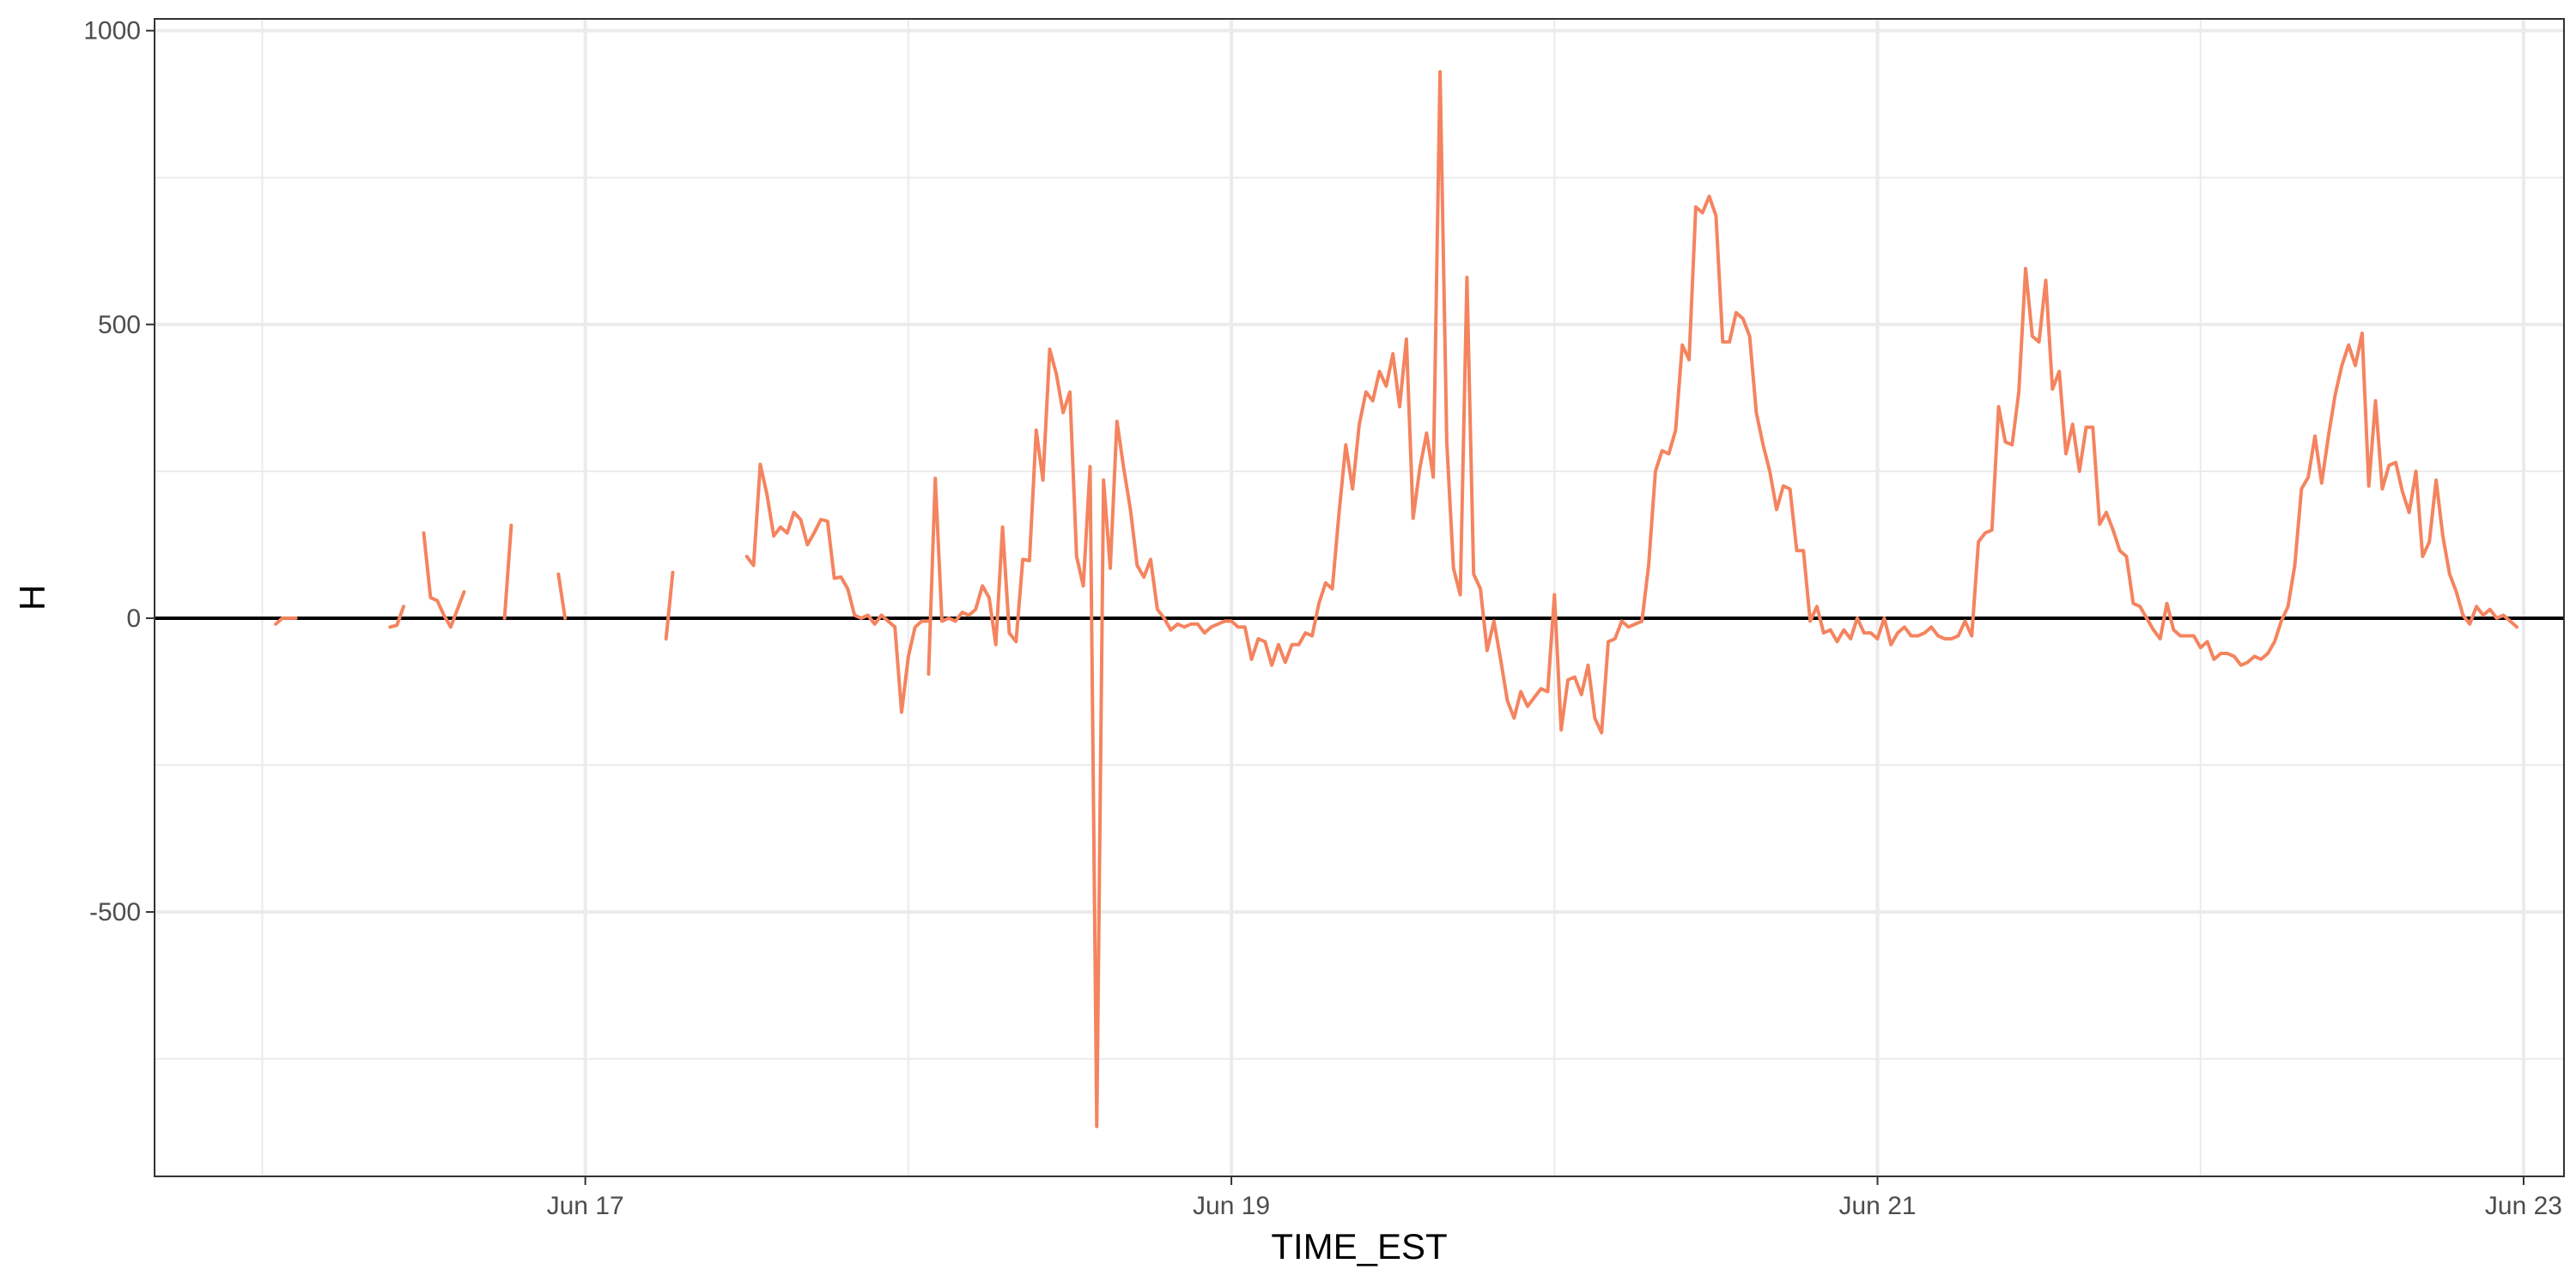  What do you see at coordinates (119, 472) in the screenshot?
I see `y-axis: -500 0 500 1000` at bounding box center [119, 472].